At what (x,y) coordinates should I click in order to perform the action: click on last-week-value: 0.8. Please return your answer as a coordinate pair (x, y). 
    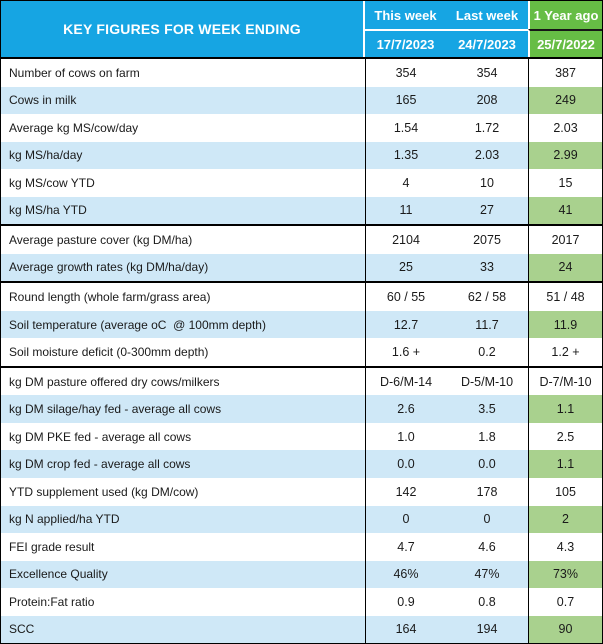
    Looking at the image, I should click on (487, 602).